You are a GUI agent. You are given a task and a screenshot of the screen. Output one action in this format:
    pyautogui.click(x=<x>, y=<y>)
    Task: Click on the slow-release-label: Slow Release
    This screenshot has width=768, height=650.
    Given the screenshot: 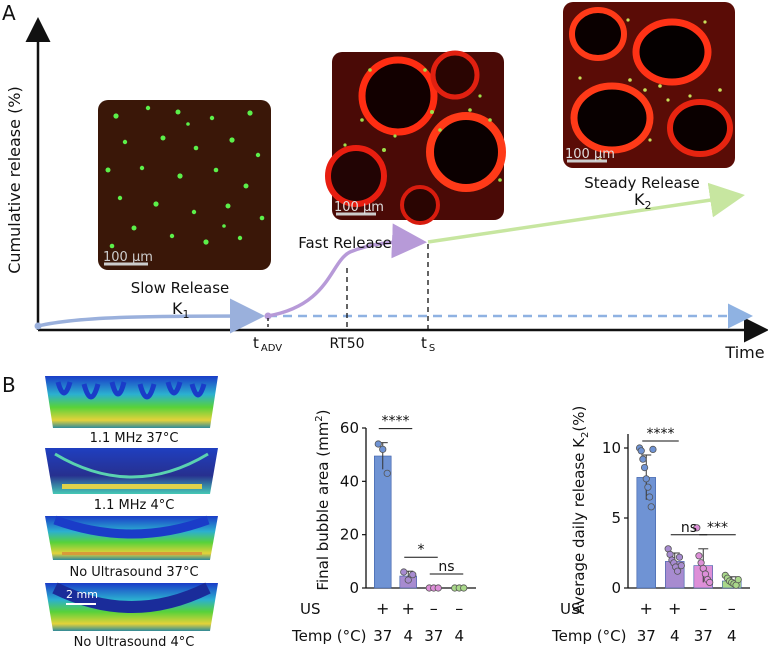 What is the action you would take?
    pyautogui.click(x=180, y=288)
    